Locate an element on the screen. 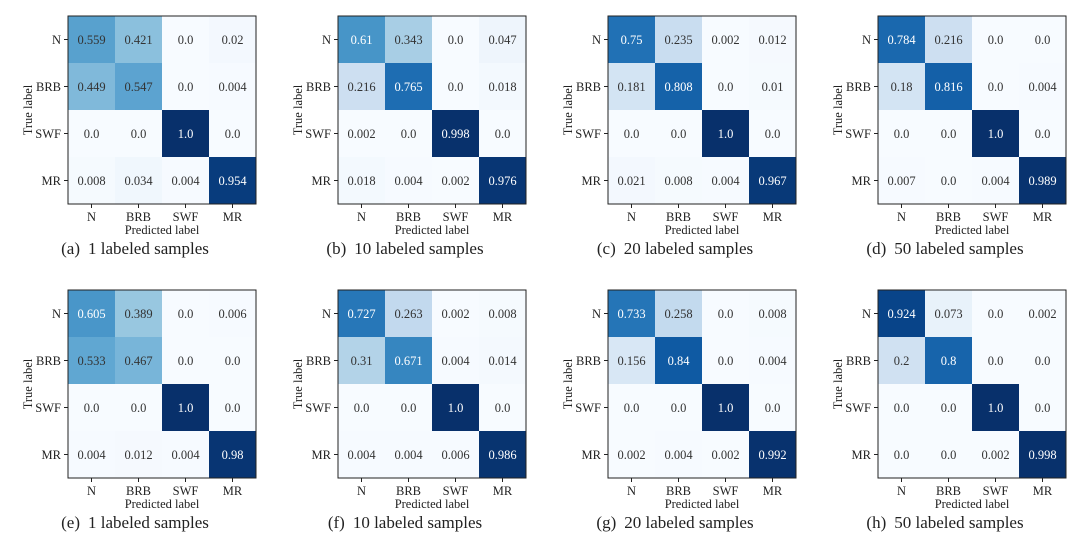 The height and width of the screenshot is (548, 1080). x-tick-label: SWF is located at coordinates (186, 217).